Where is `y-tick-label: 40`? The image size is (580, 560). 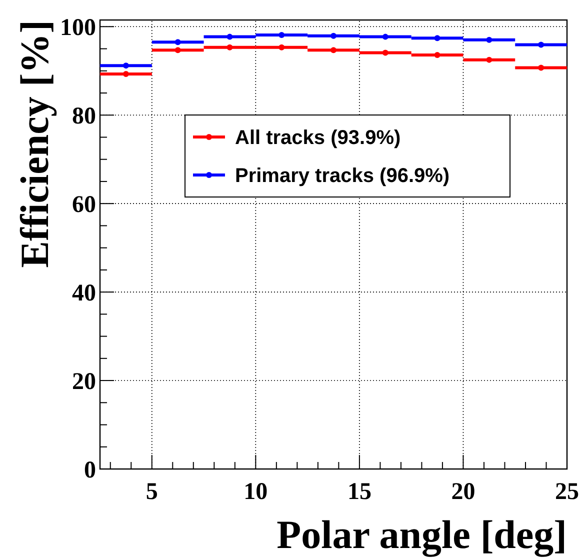 y-tick-label: 40 is located at coordinates (84, 293).